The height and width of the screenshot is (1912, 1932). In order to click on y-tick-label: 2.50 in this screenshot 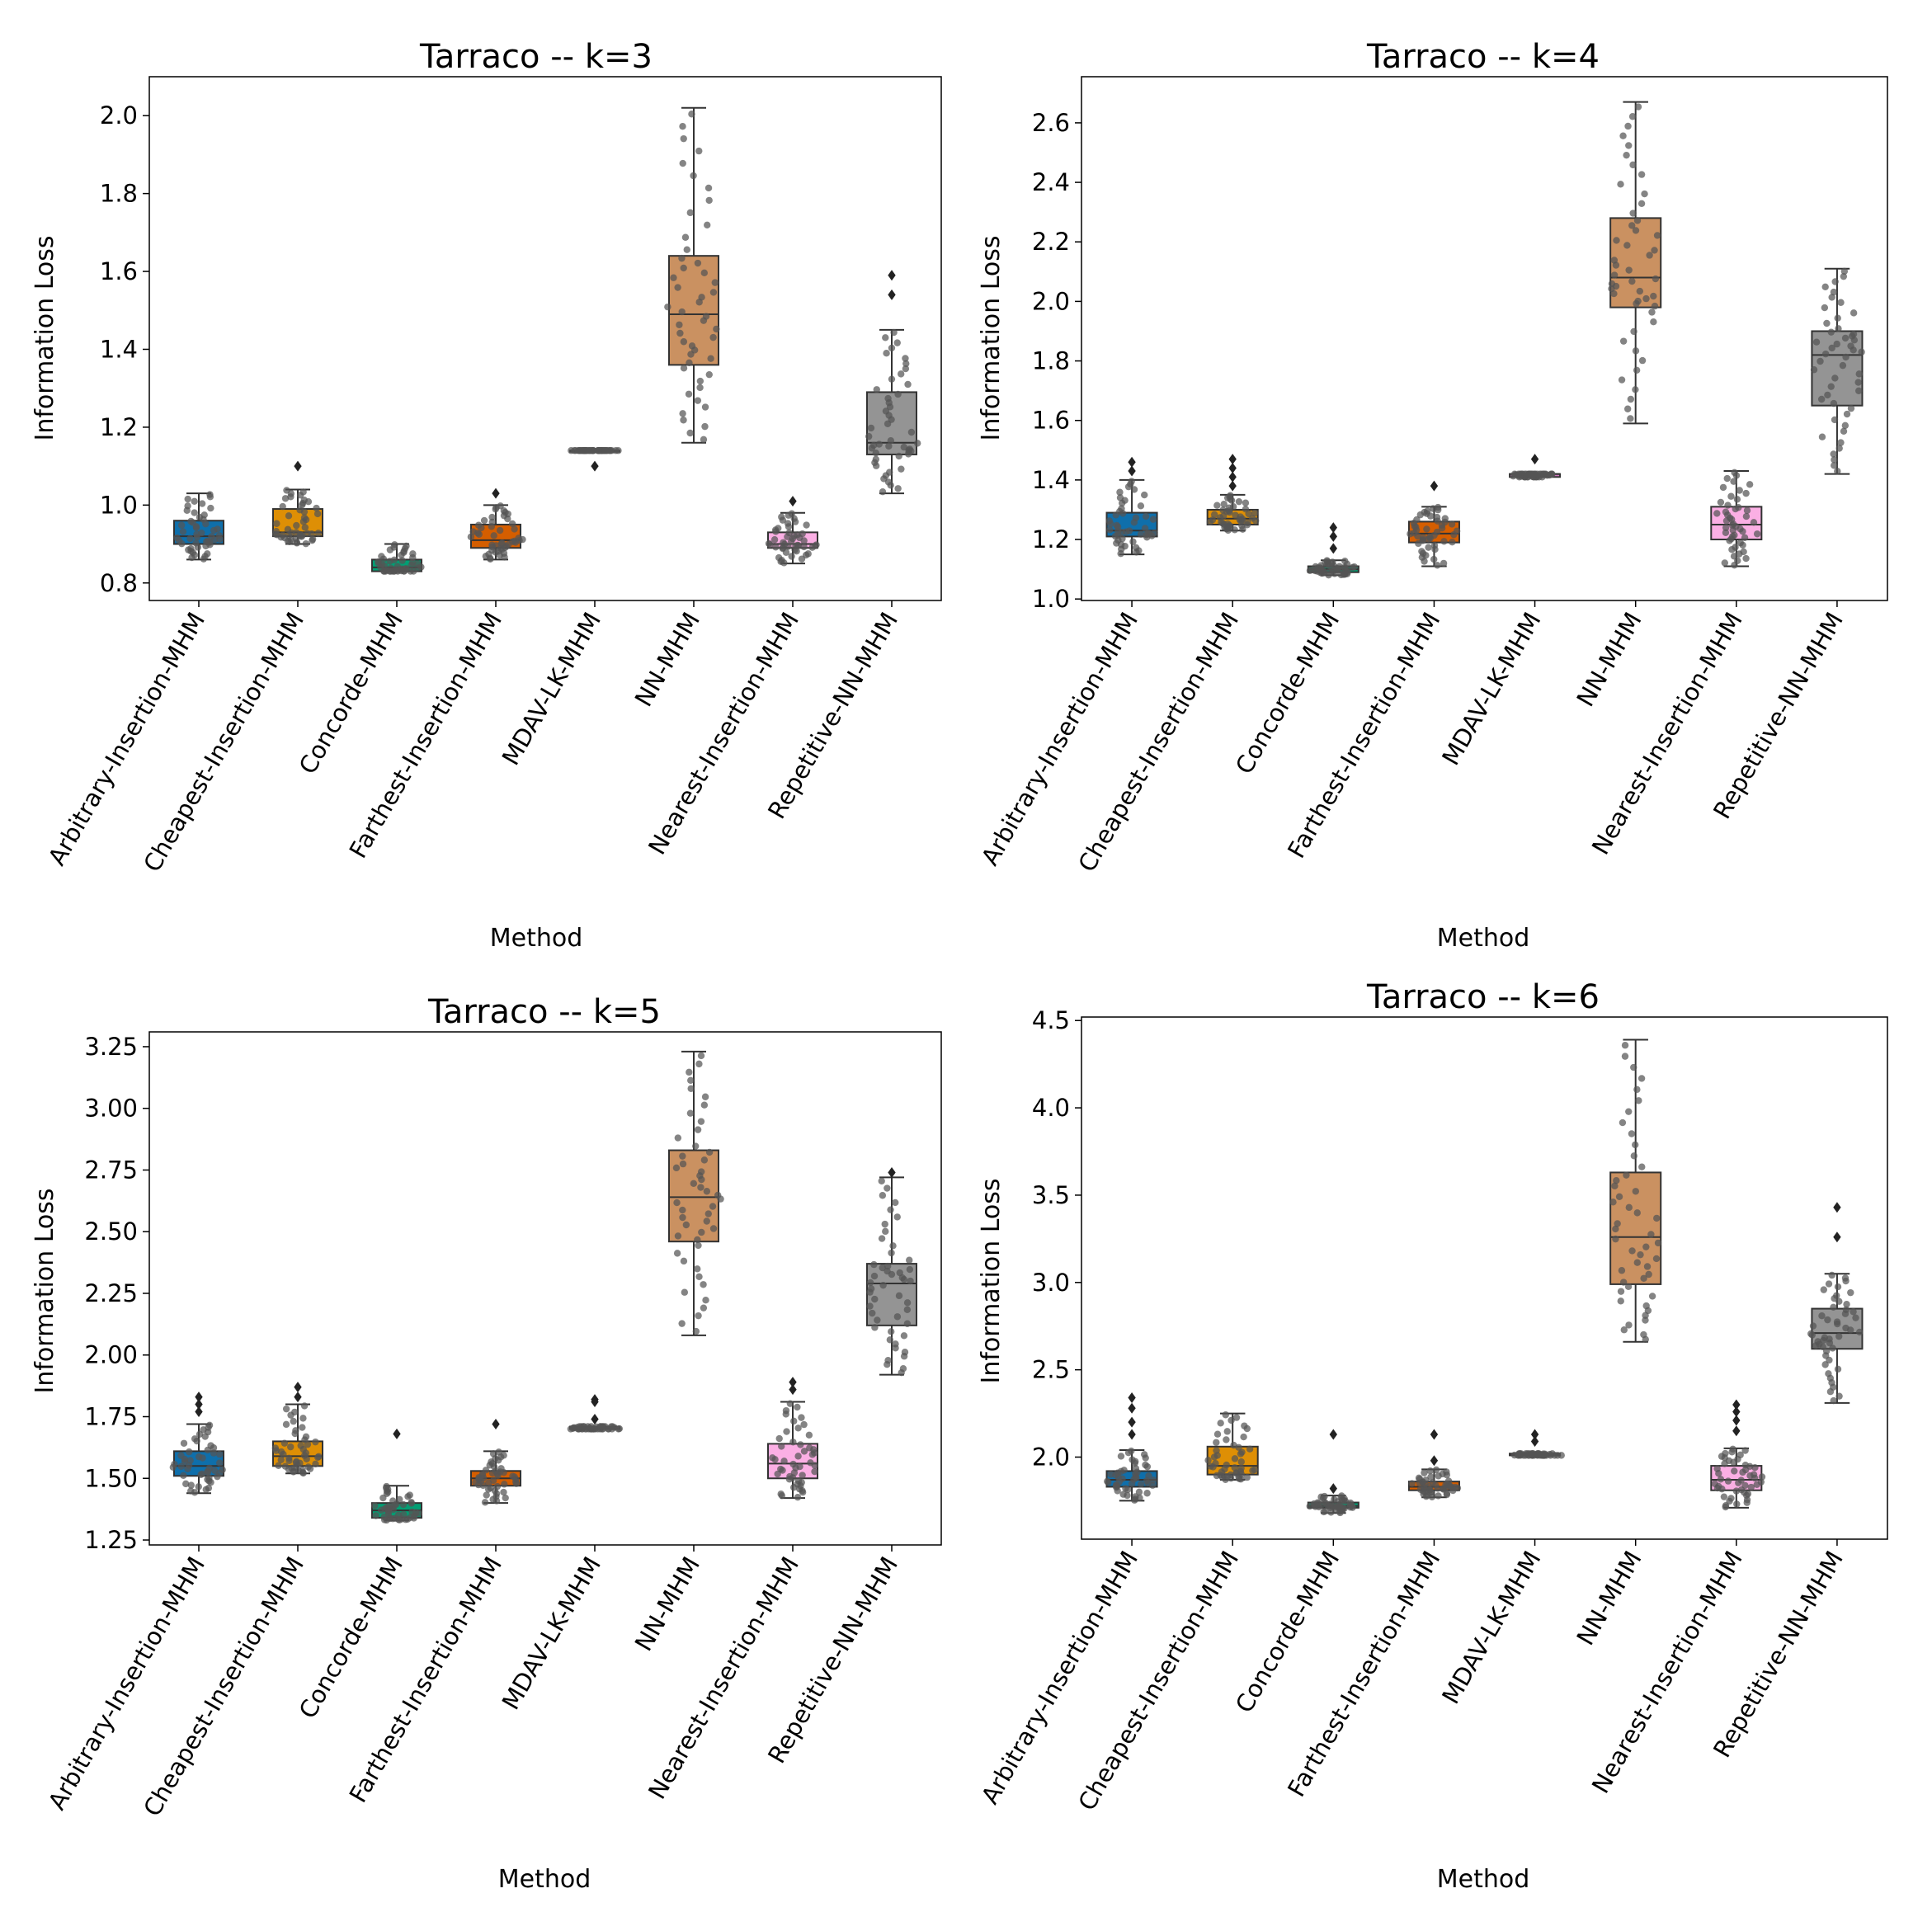, I will do `click(111, 1231)`.